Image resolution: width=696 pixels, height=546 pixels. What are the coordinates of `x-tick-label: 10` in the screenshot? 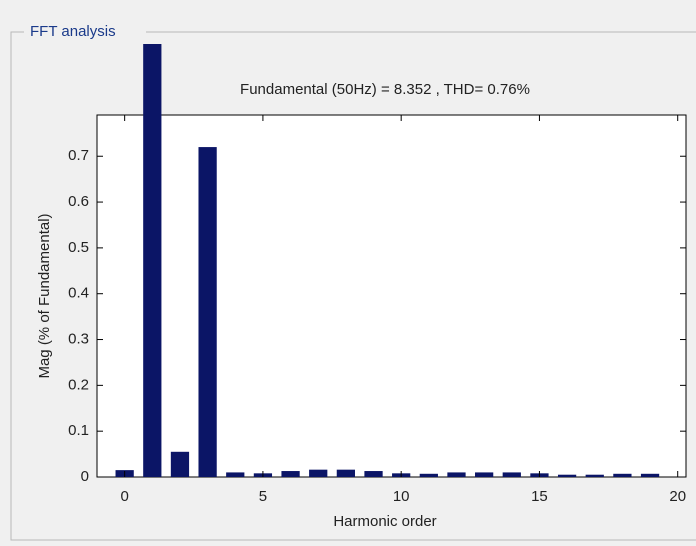 It's located at (401, 496).